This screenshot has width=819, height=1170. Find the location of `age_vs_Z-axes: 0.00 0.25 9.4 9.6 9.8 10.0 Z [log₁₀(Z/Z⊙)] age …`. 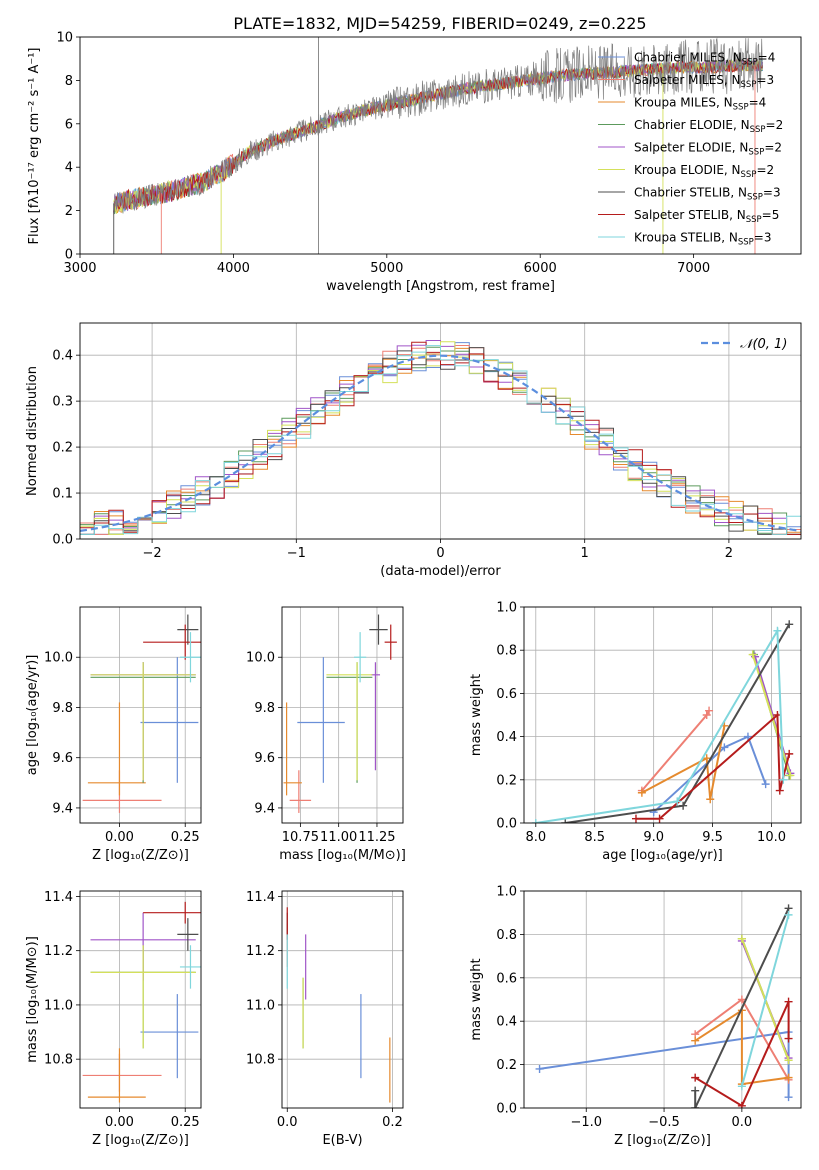

age_vs_Z-axes: 0.00 0.25 9.4 9.6 9.8 10.0 Z [log₁₀(Z/Z⊙)] age … is located at coordinates (113, 735).